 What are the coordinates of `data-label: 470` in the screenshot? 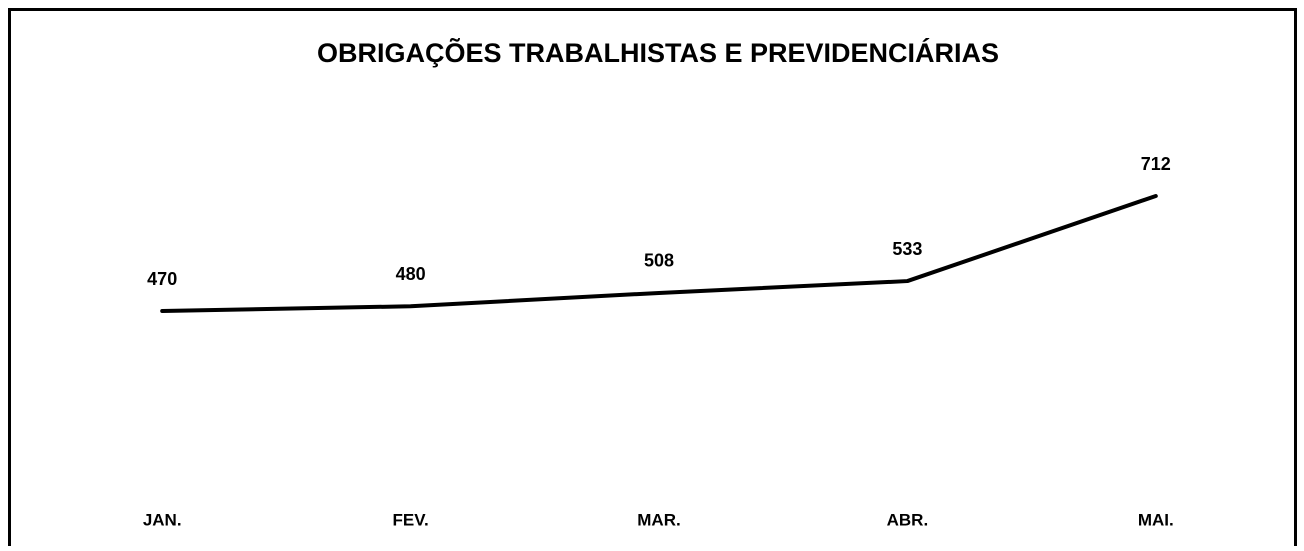 It's located at (162, 279).